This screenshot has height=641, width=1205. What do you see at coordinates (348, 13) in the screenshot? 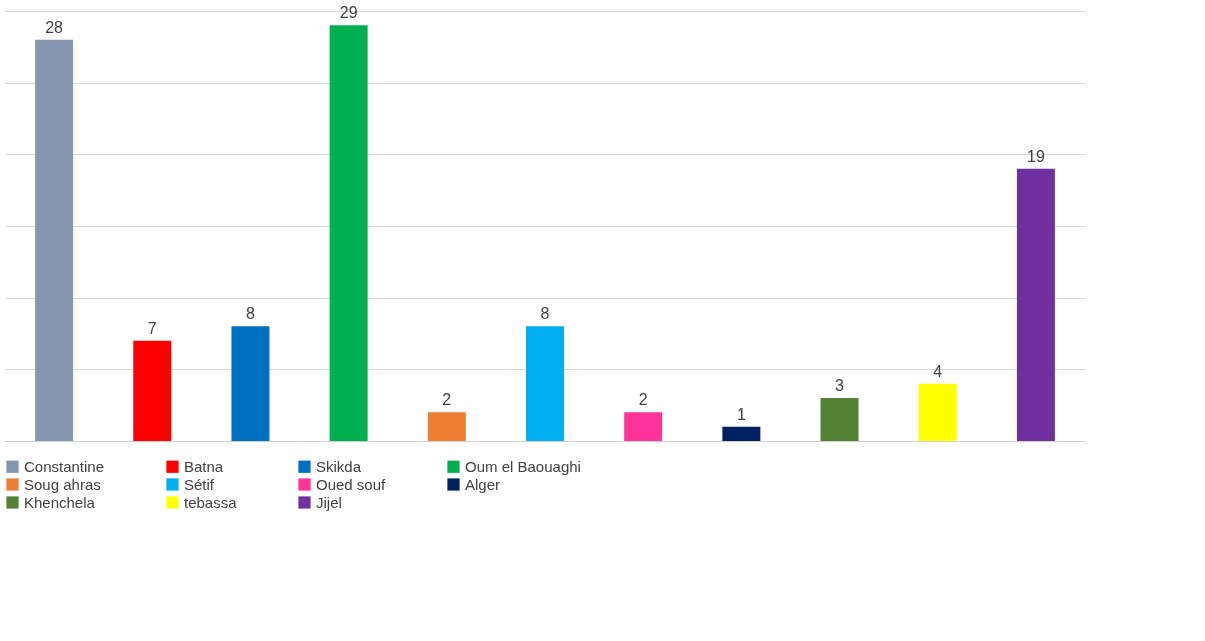
I see `data-label: 29` at bounding box center [348, 13].